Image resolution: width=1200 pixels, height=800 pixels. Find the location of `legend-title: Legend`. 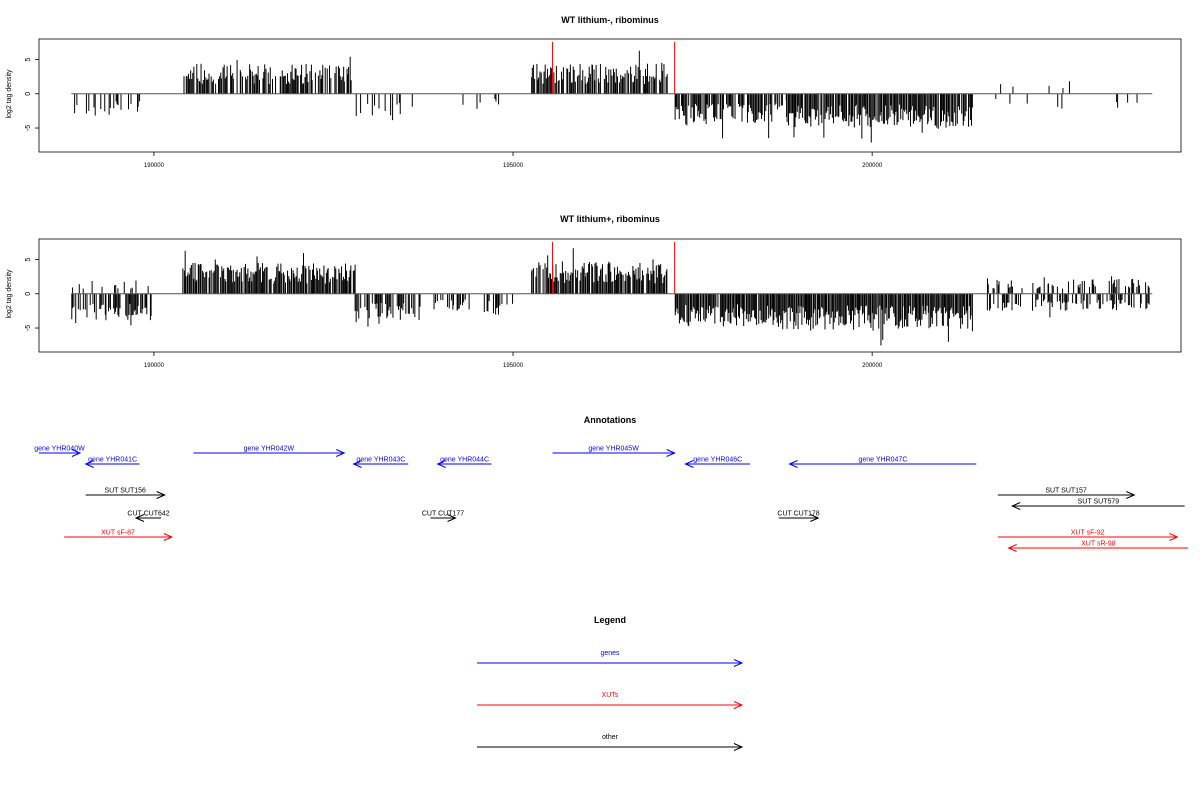

legend-title: Legend is located at coordinates (610, 620).